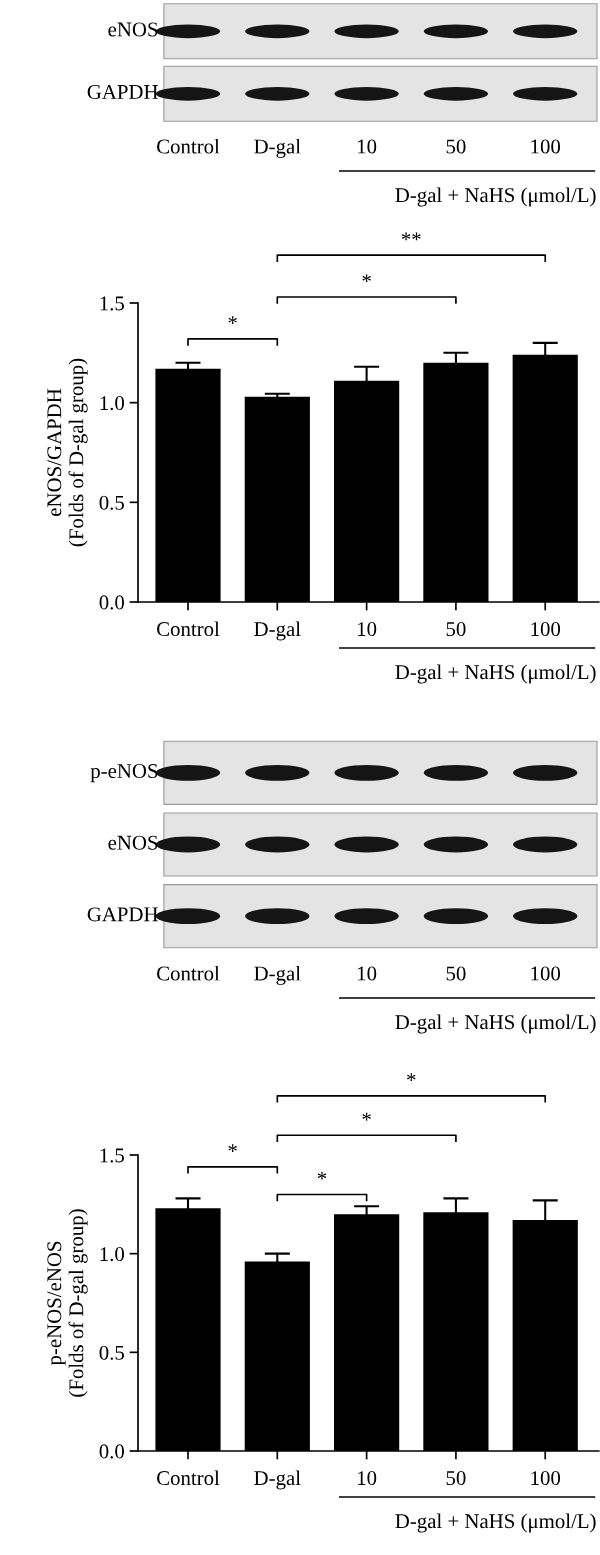 The height and width of the screenshot is (1555, 600). What do you see at coordinates (124, 773) in the screenshot?
I see `text: p-eNOS` at bounding box center [124, 773].